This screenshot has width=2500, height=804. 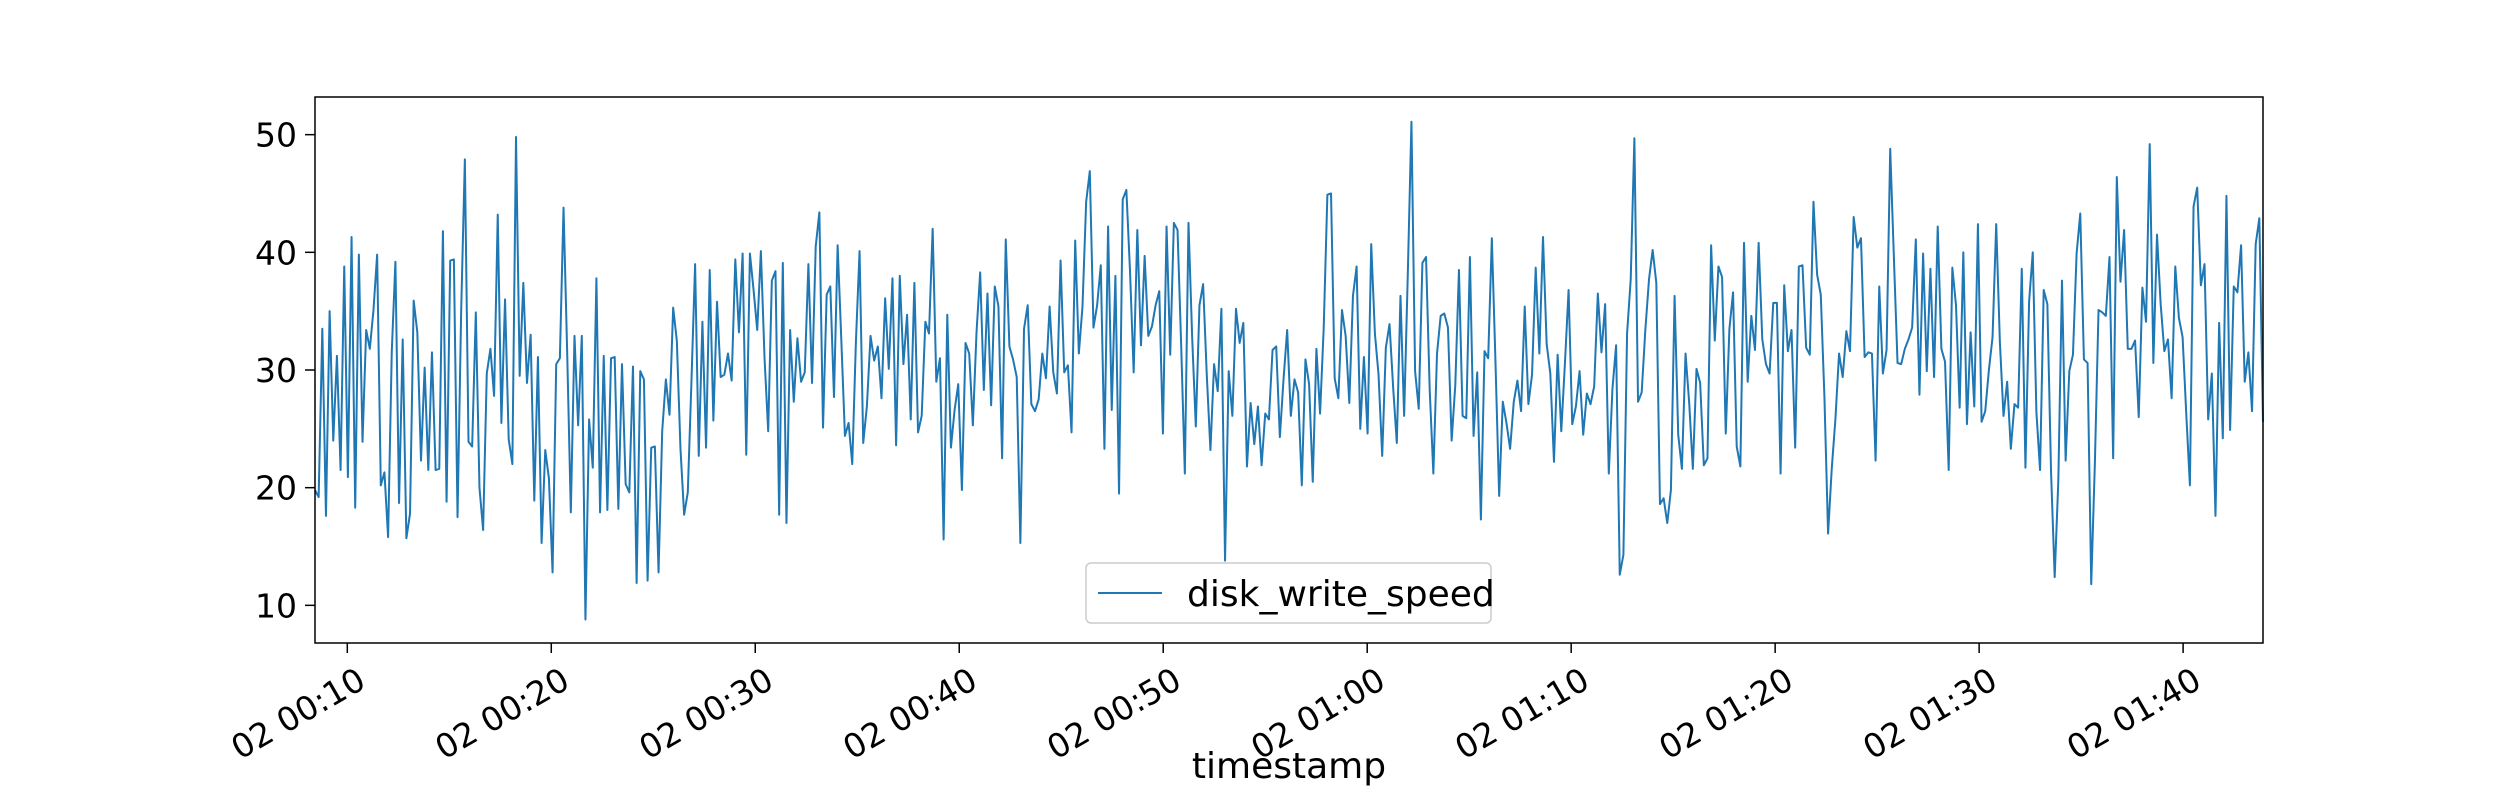 What do you see at coordinates (276, 370) in the screenshot?
I see `y-tick-label: 30` at bounding box center [276, 370].